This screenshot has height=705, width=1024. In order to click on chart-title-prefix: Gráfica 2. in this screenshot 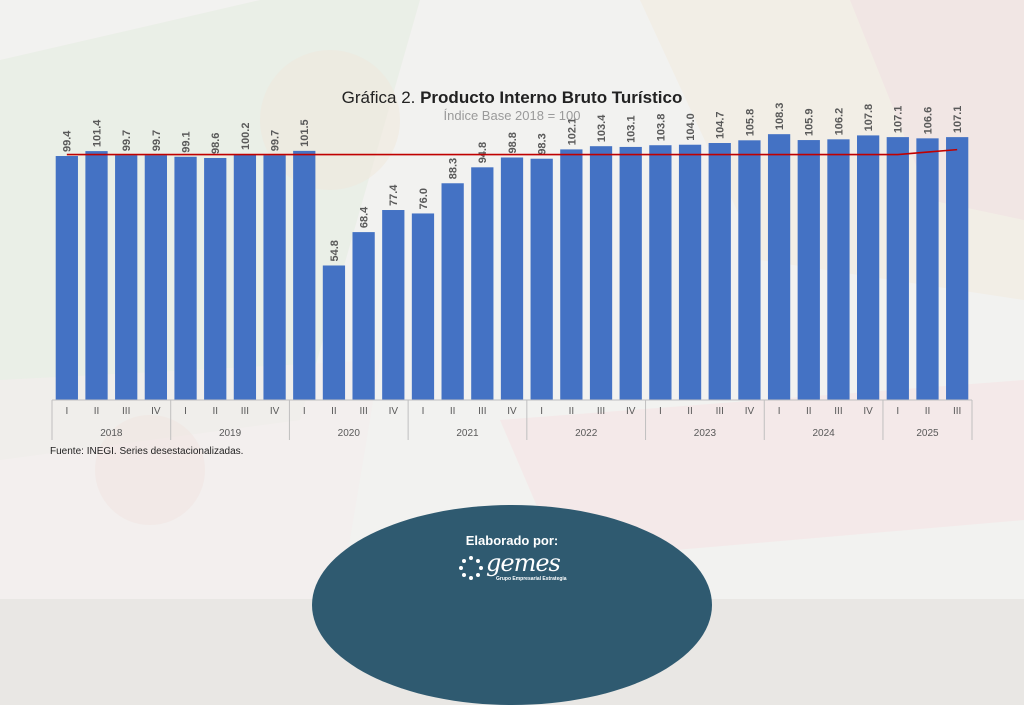, I will do `click(381, 97)`.